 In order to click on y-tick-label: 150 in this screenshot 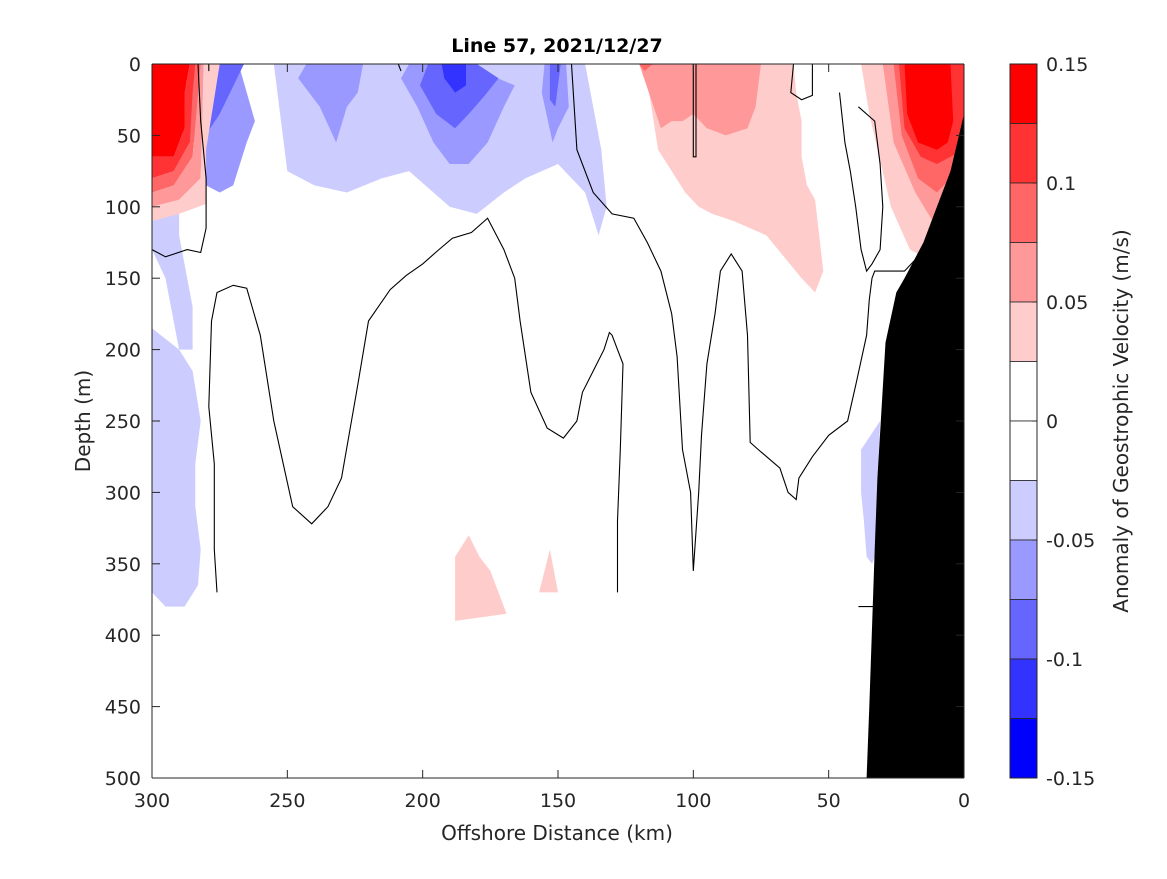, I will do `click(123, 279)`.